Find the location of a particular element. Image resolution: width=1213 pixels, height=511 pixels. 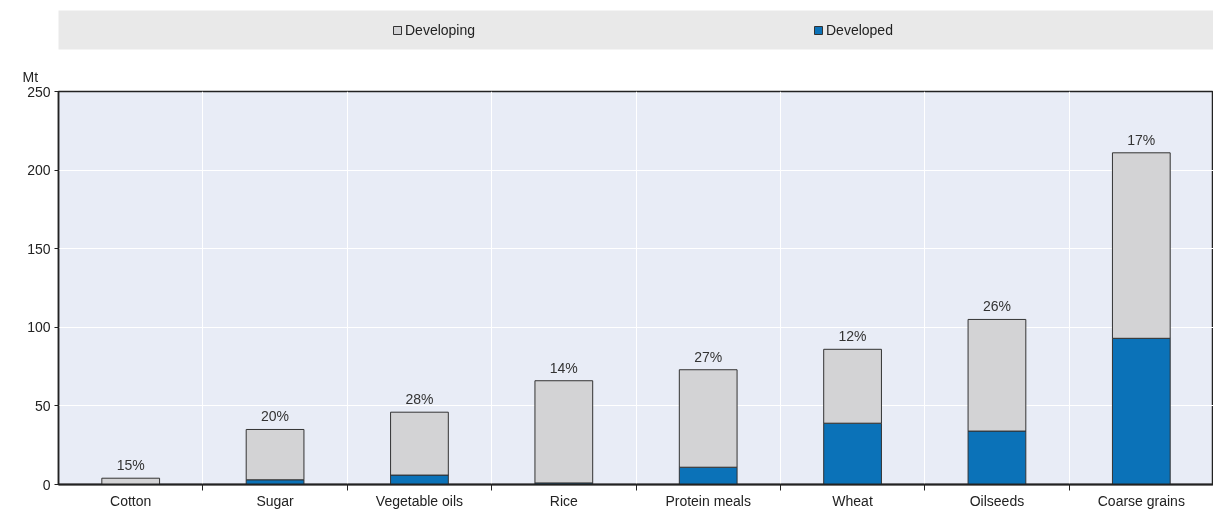

x-tick-label: Oilseeds is located at coordinates (997, 500).